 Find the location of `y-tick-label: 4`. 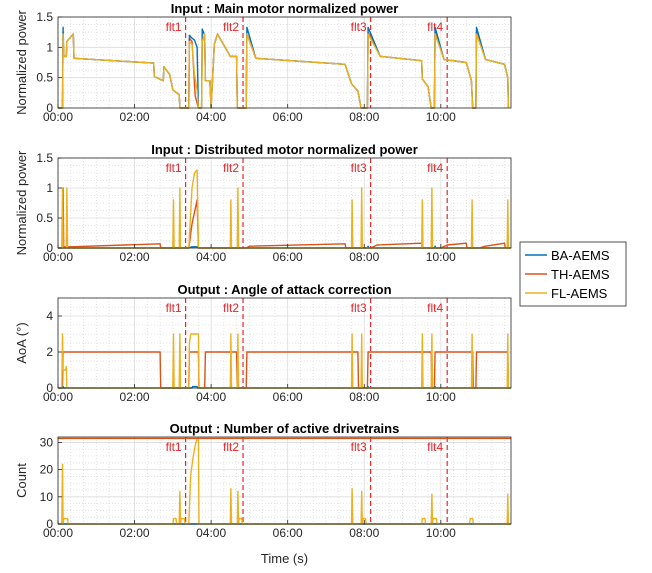

y-tick-label: 4 is located at coordinates (49, 316).